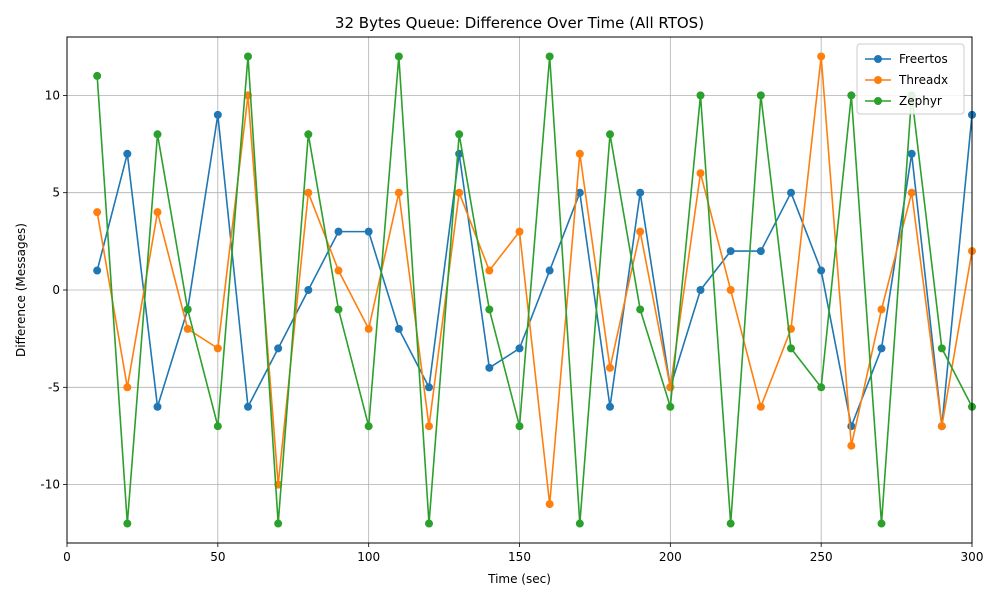 The width and height of the screenshot is (1000, 600). I want to click on y-tick-label: 0, so click(56, 290).